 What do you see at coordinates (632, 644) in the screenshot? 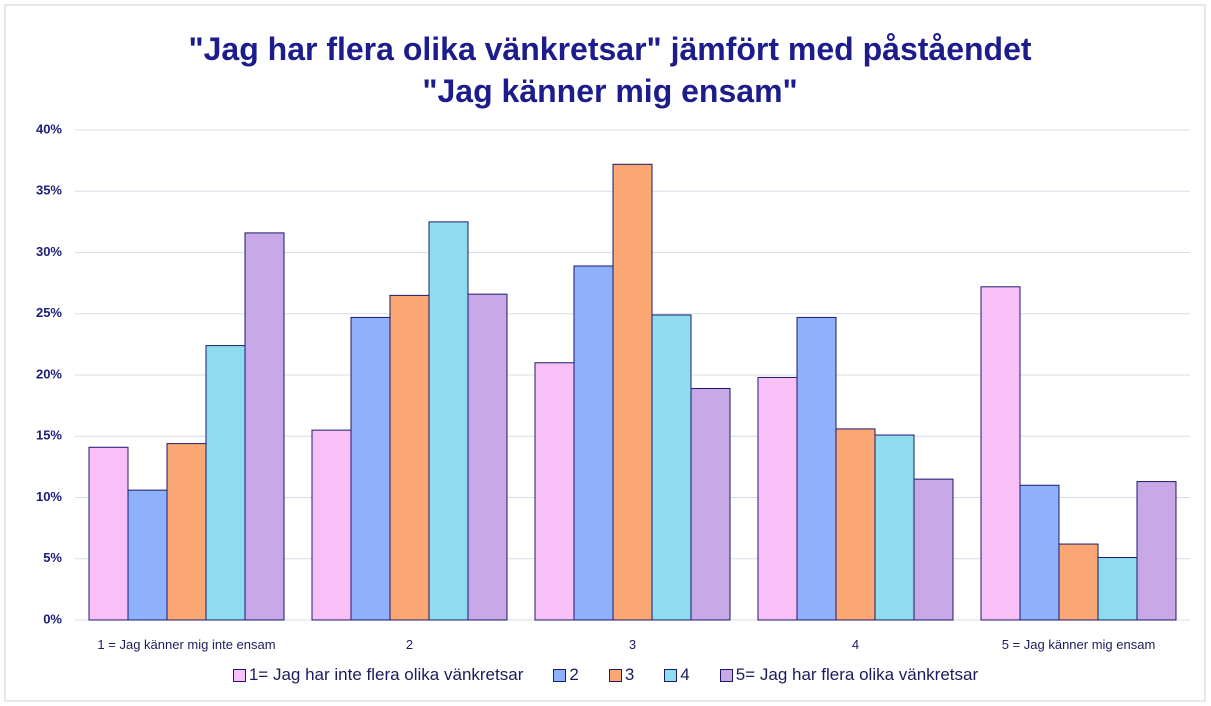
I see `x-tick-label: 3` at bounding box center [632, 644].